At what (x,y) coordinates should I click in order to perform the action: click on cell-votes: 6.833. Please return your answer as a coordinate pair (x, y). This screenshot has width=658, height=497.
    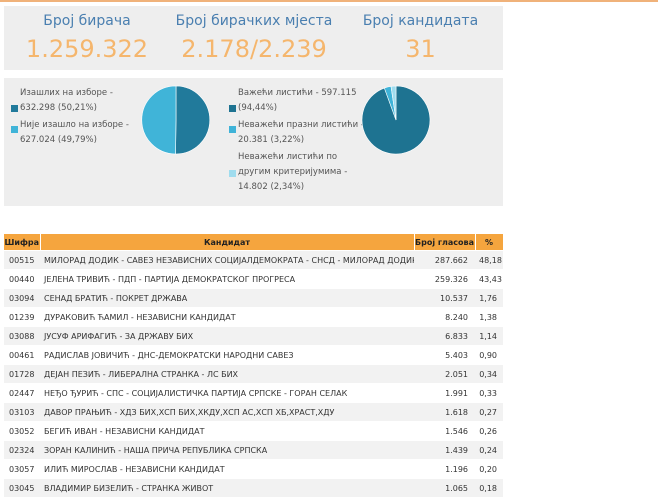
    Looking at the image, I should click on (444, 336).